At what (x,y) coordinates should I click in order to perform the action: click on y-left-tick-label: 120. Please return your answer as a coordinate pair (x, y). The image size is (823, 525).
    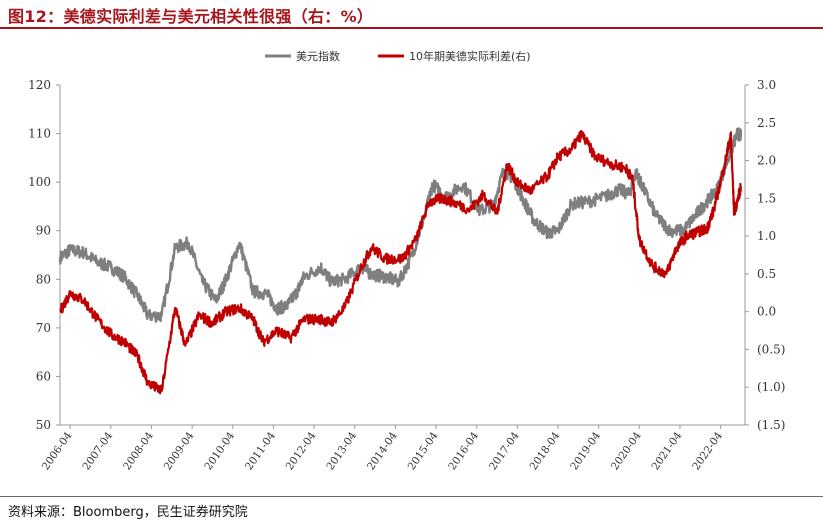
    Looking at the image, I should click on (39, 85).